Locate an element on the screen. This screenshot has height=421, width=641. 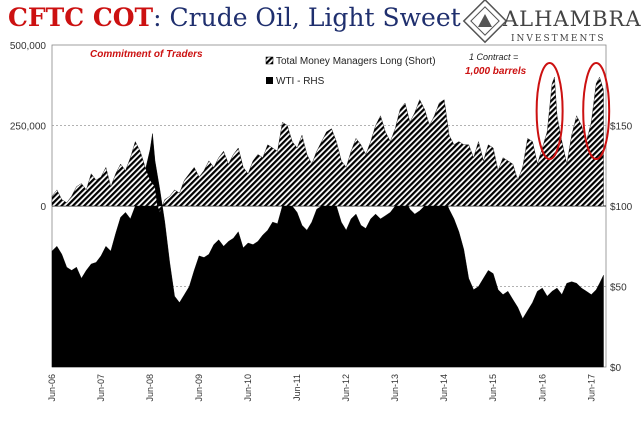
x-tick-label: Jun-15 is located at coordinates (493, 388).